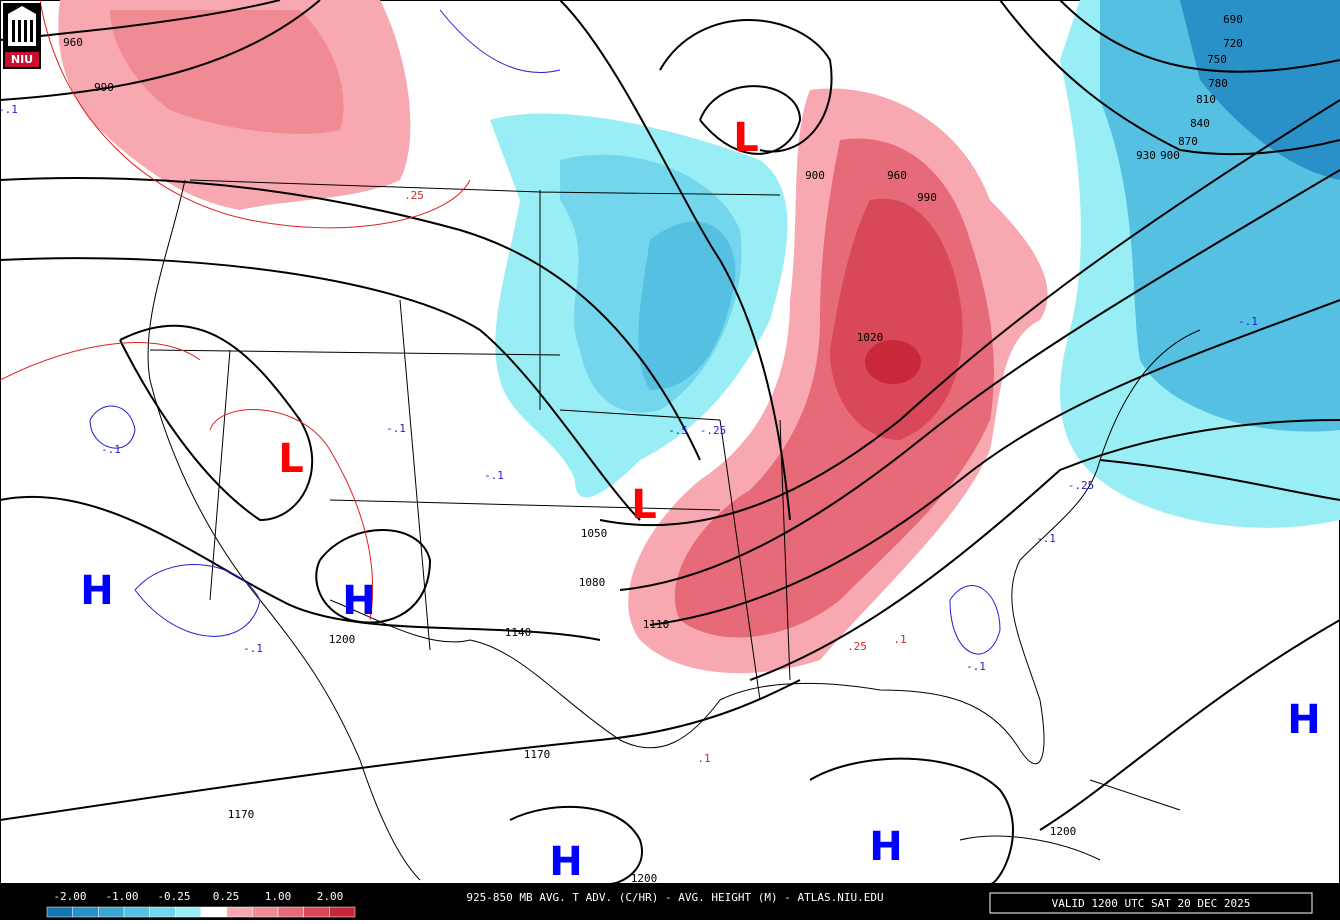  I want to click on height-label: 1020, so click(870, 337).